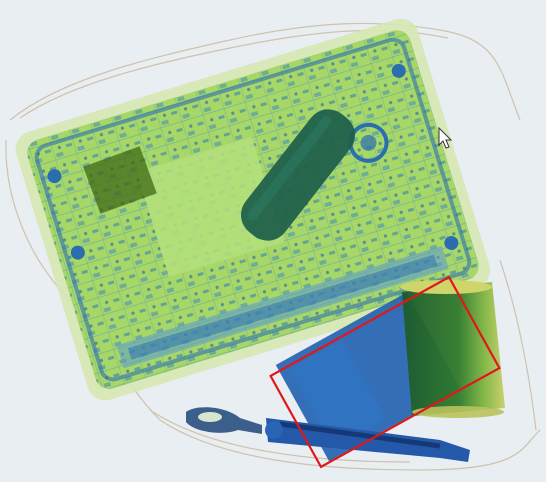 This screenshot has height=482, width=546. Describe the element at coordinates (298, 175) in the screenshot. I see `cylindrical-object` at that location.